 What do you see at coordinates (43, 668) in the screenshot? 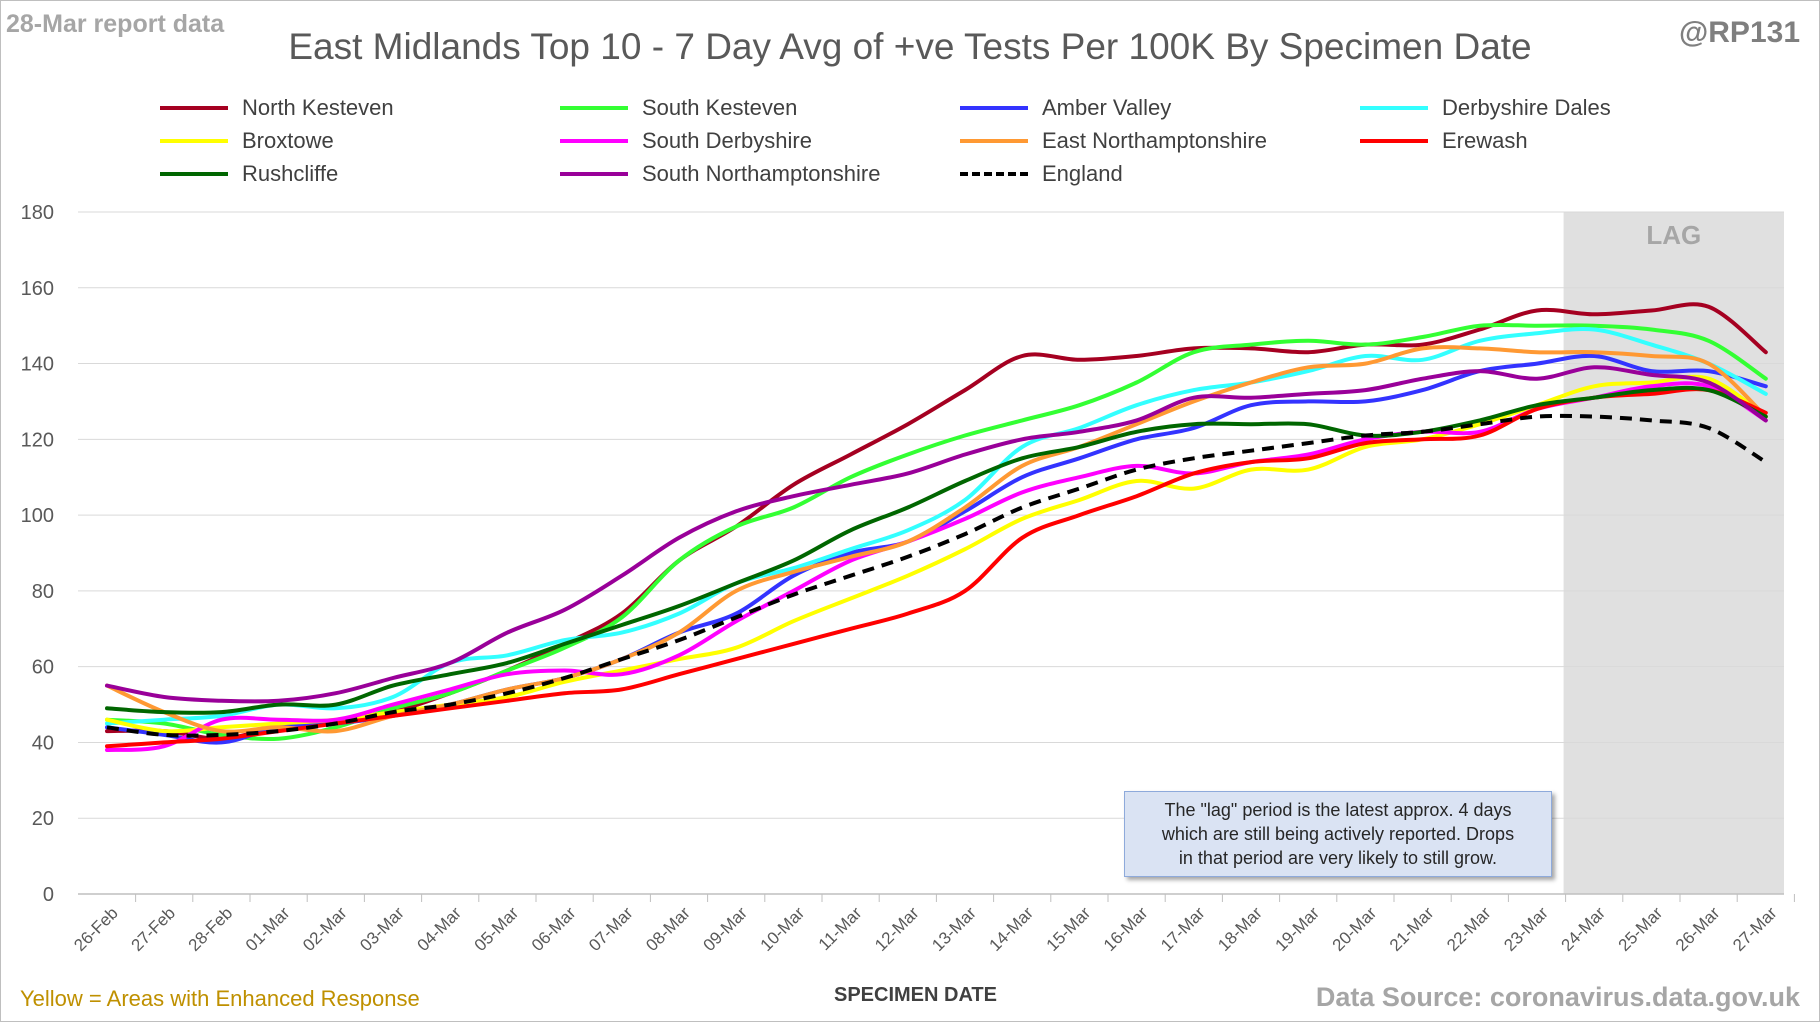
I see `y-tick-label: 60` at bounding box center [43, 668].